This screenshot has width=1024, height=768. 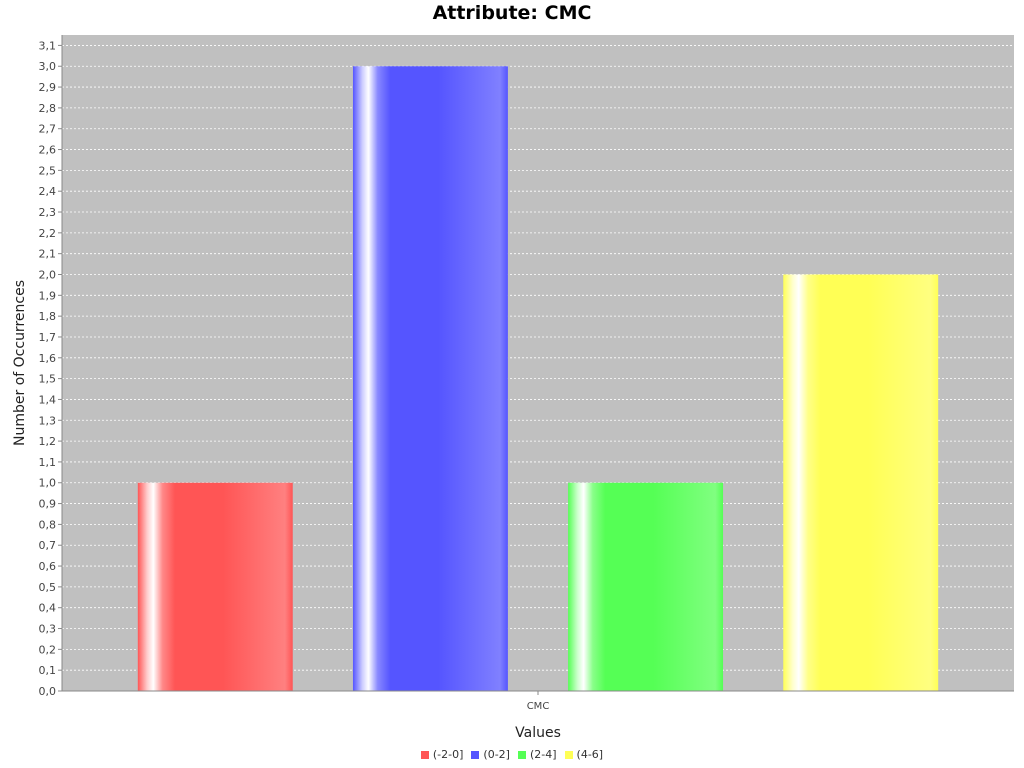 I want to click on y-tick-label: 2,9, so click(x=48, y=87).